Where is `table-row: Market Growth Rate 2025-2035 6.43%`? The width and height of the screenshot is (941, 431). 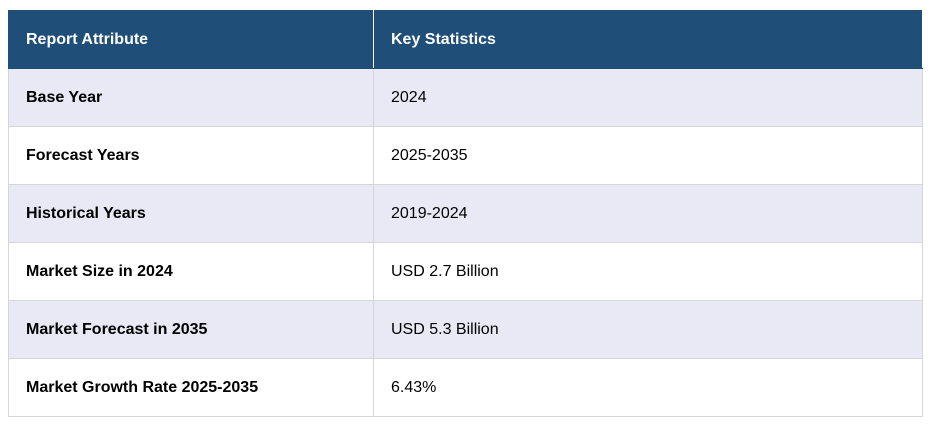 table-row: Market Growth Rate 2025-2035 6.43% is located at coordinates (465, 387).